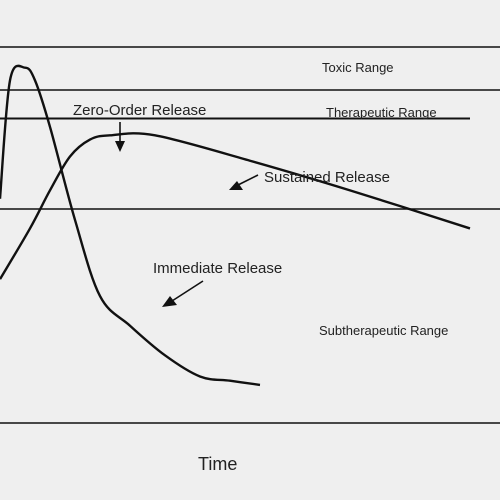  What do you see at coordinates (139, 110) in the screenshot?
I see `series-label-zero-order-release: Zero-Order Release` at bounding box center [139, 110].